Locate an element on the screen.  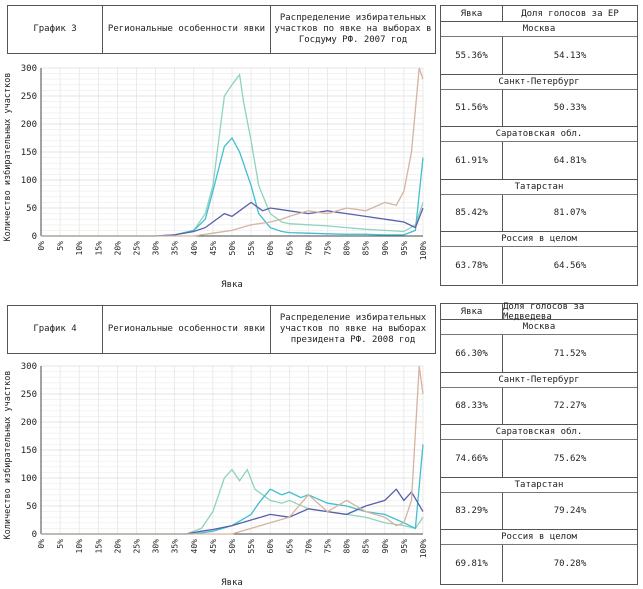
share-value: 50.33% is located at coordinates (570, 108).